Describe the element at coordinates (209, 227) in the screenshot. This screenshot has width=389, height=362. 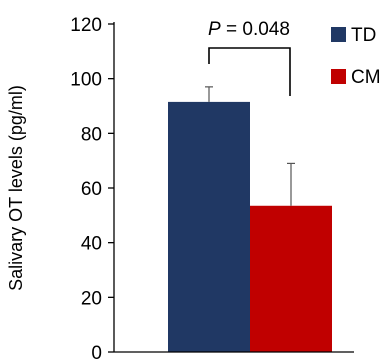
I see `bar-td` at that location.